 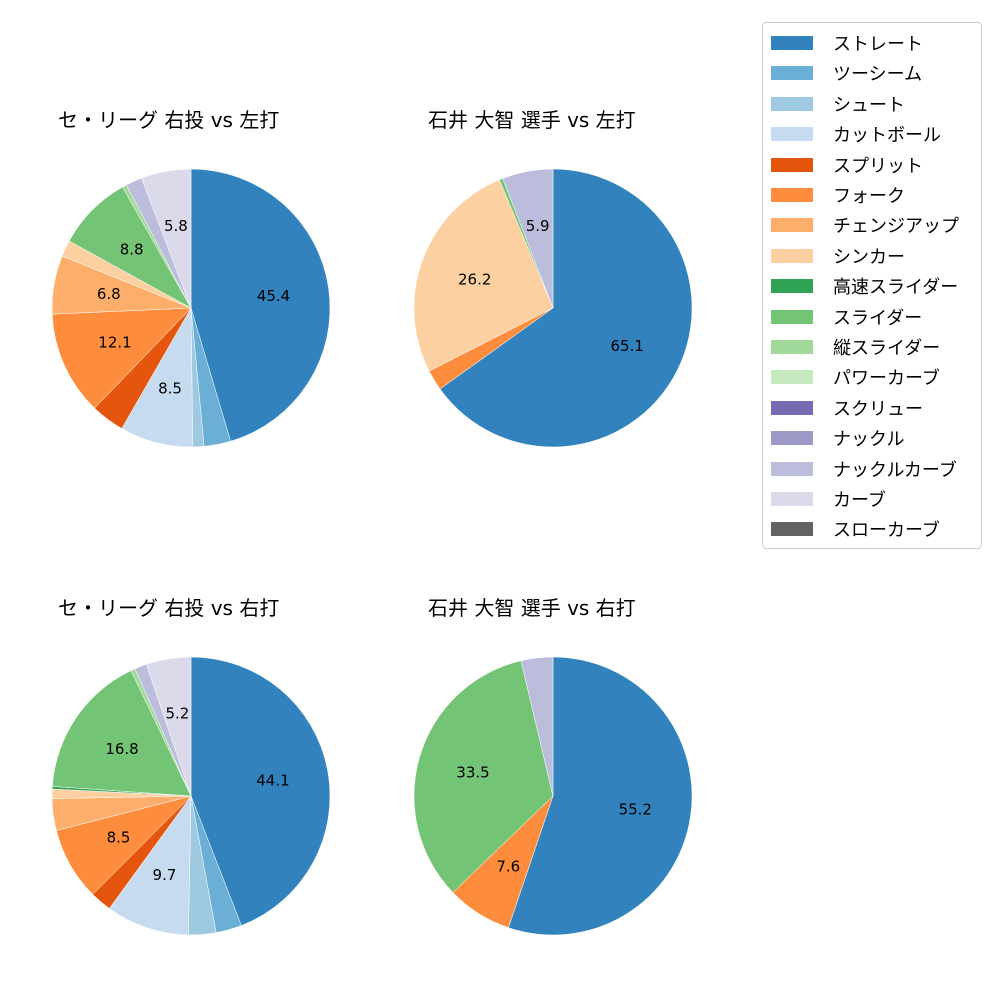 I want to click on pie-slice-label: 7.6, so click(x=508, y=866).